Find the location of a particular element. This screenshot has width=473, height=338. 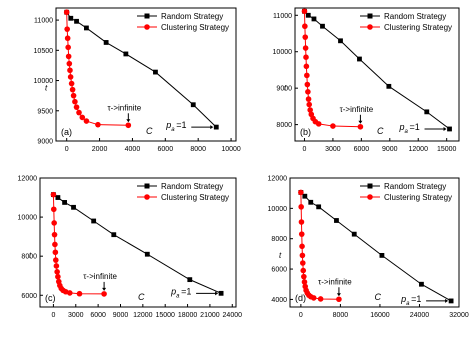

x-tick-label: 15000 is located at coordinates (165, 315).